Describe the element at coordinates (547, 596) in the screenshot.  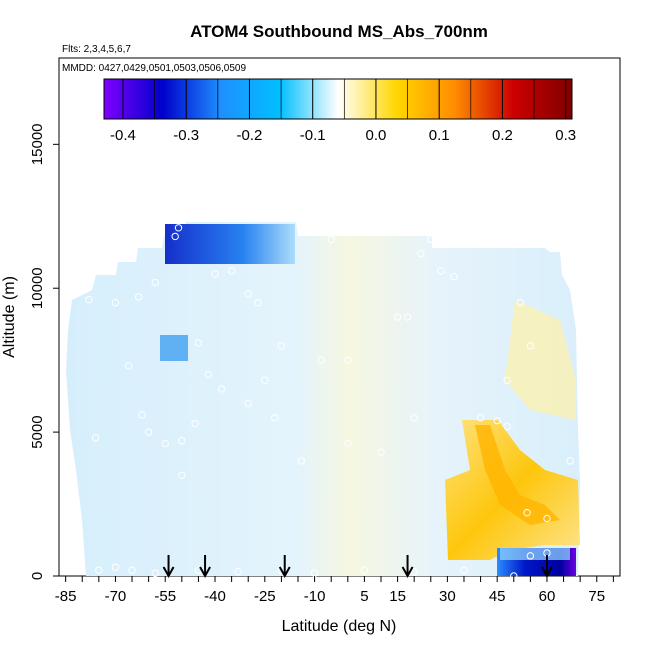
I see `x-tick-label: 60` at that location.